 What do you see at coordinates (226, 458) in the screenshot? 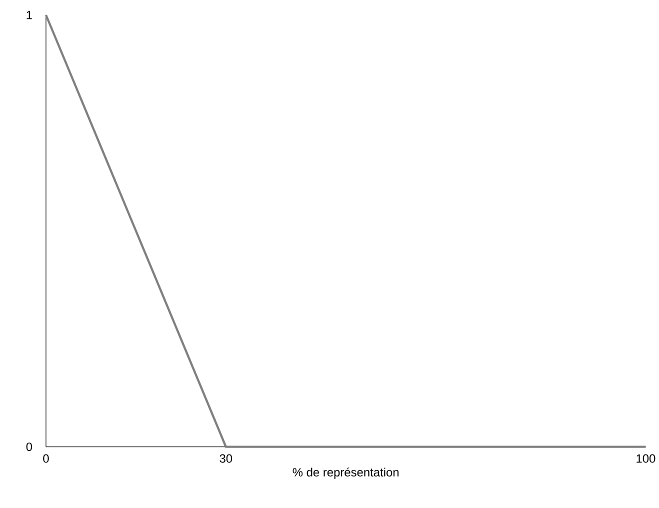
I see `x-tick-label: 30` at bounding box center [226, 458].